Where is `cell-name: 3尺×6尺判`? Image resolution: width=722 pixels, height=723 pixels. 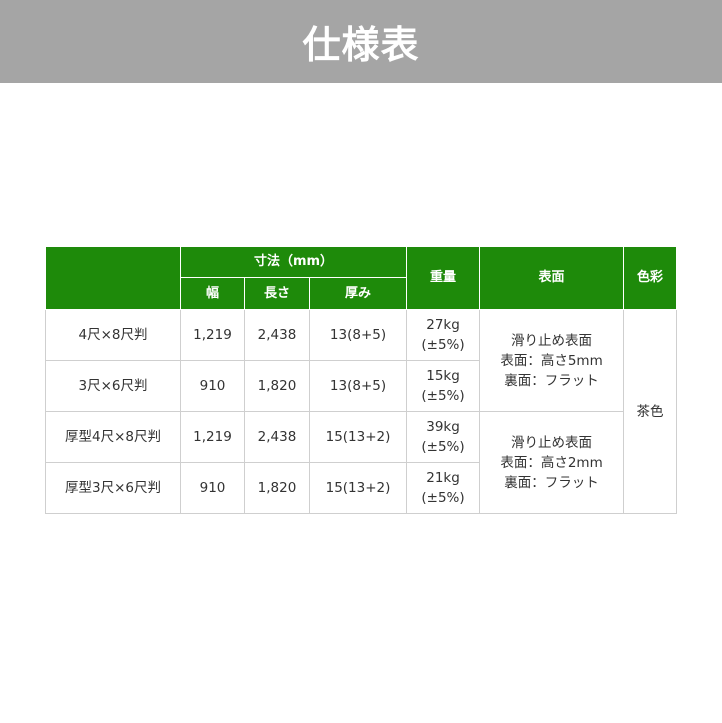
cell-name: 3尺×6尺判 is located at coordinates (113, 386).